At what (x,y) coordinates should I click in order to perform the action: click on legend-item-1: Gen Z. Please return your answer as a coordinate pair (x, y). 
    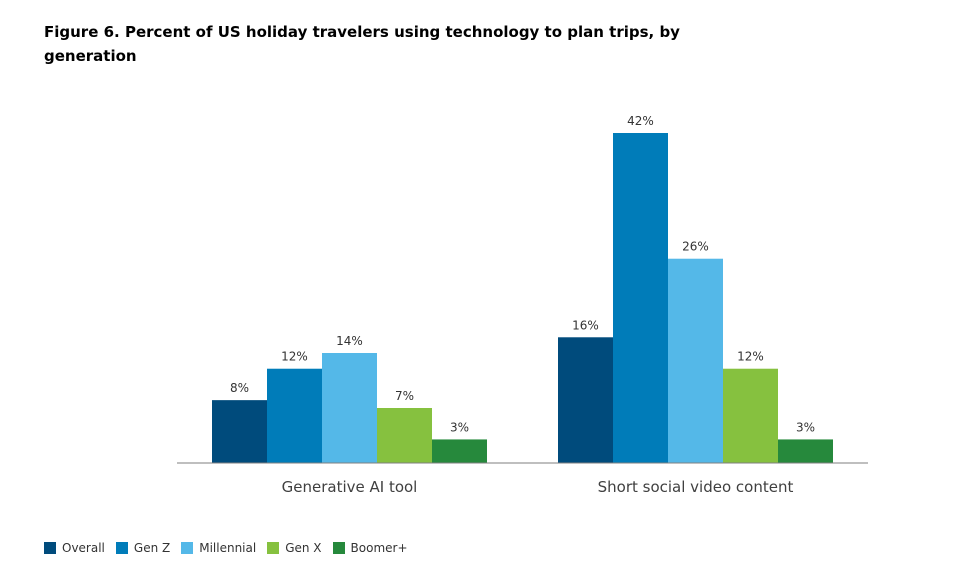
    Looking at the image, I should click on (143, 548).